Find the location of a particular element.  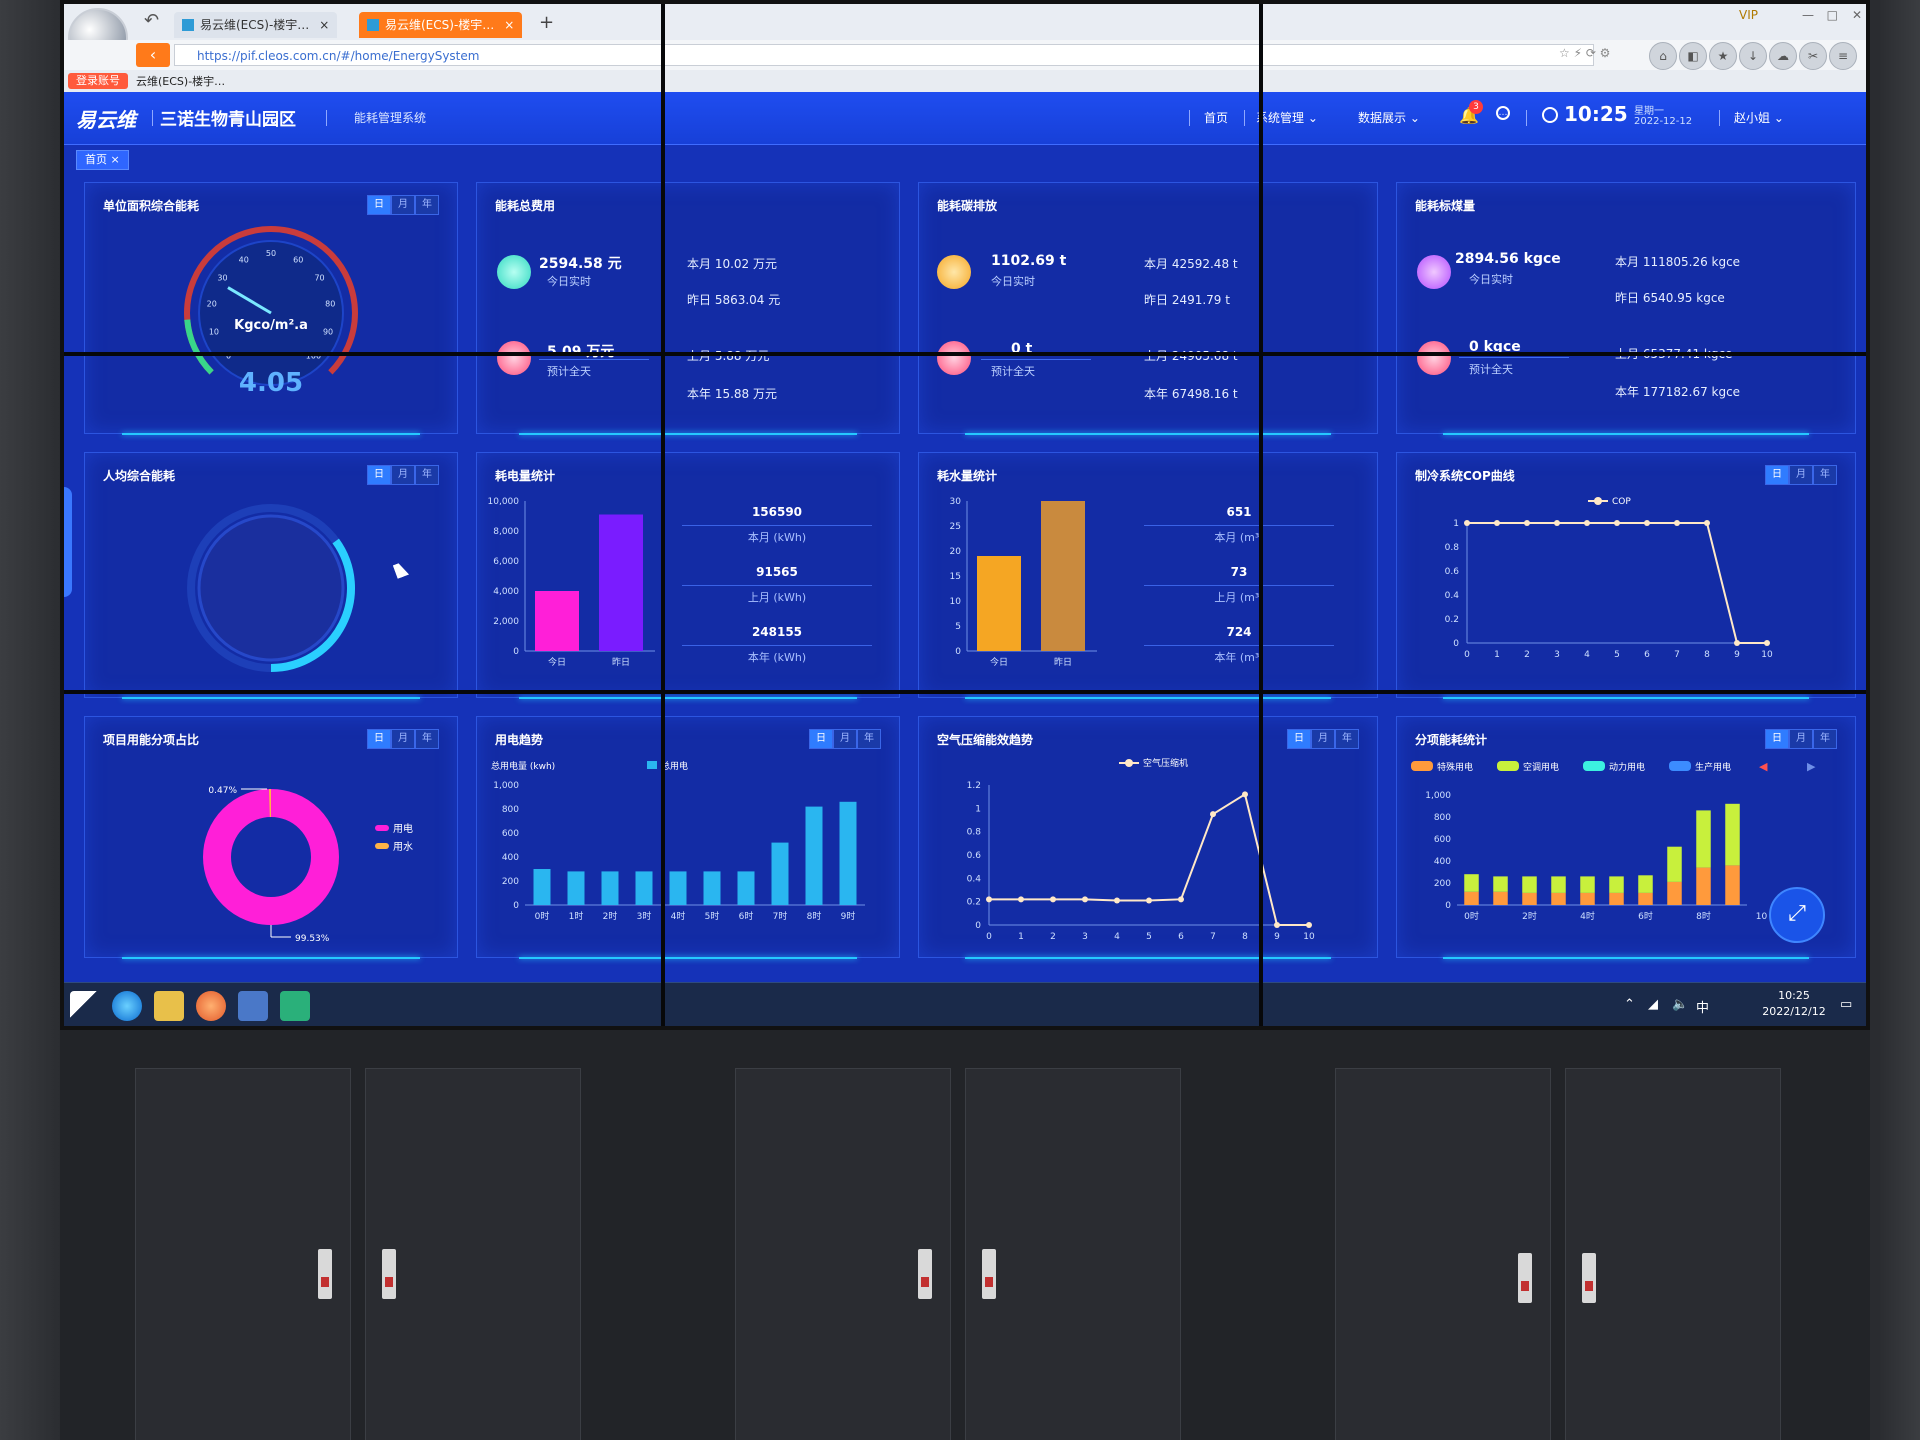

toolbar-menu-icon: ≡ is located at coordinates (1843, 56).